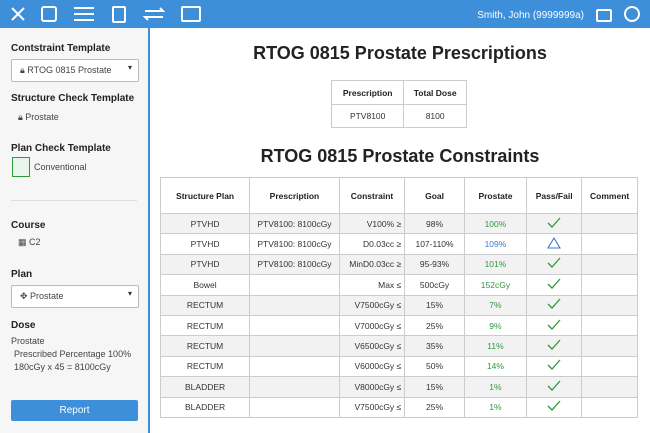  I want to click on header-row: Prescription Total Dose, so click(398, 92).